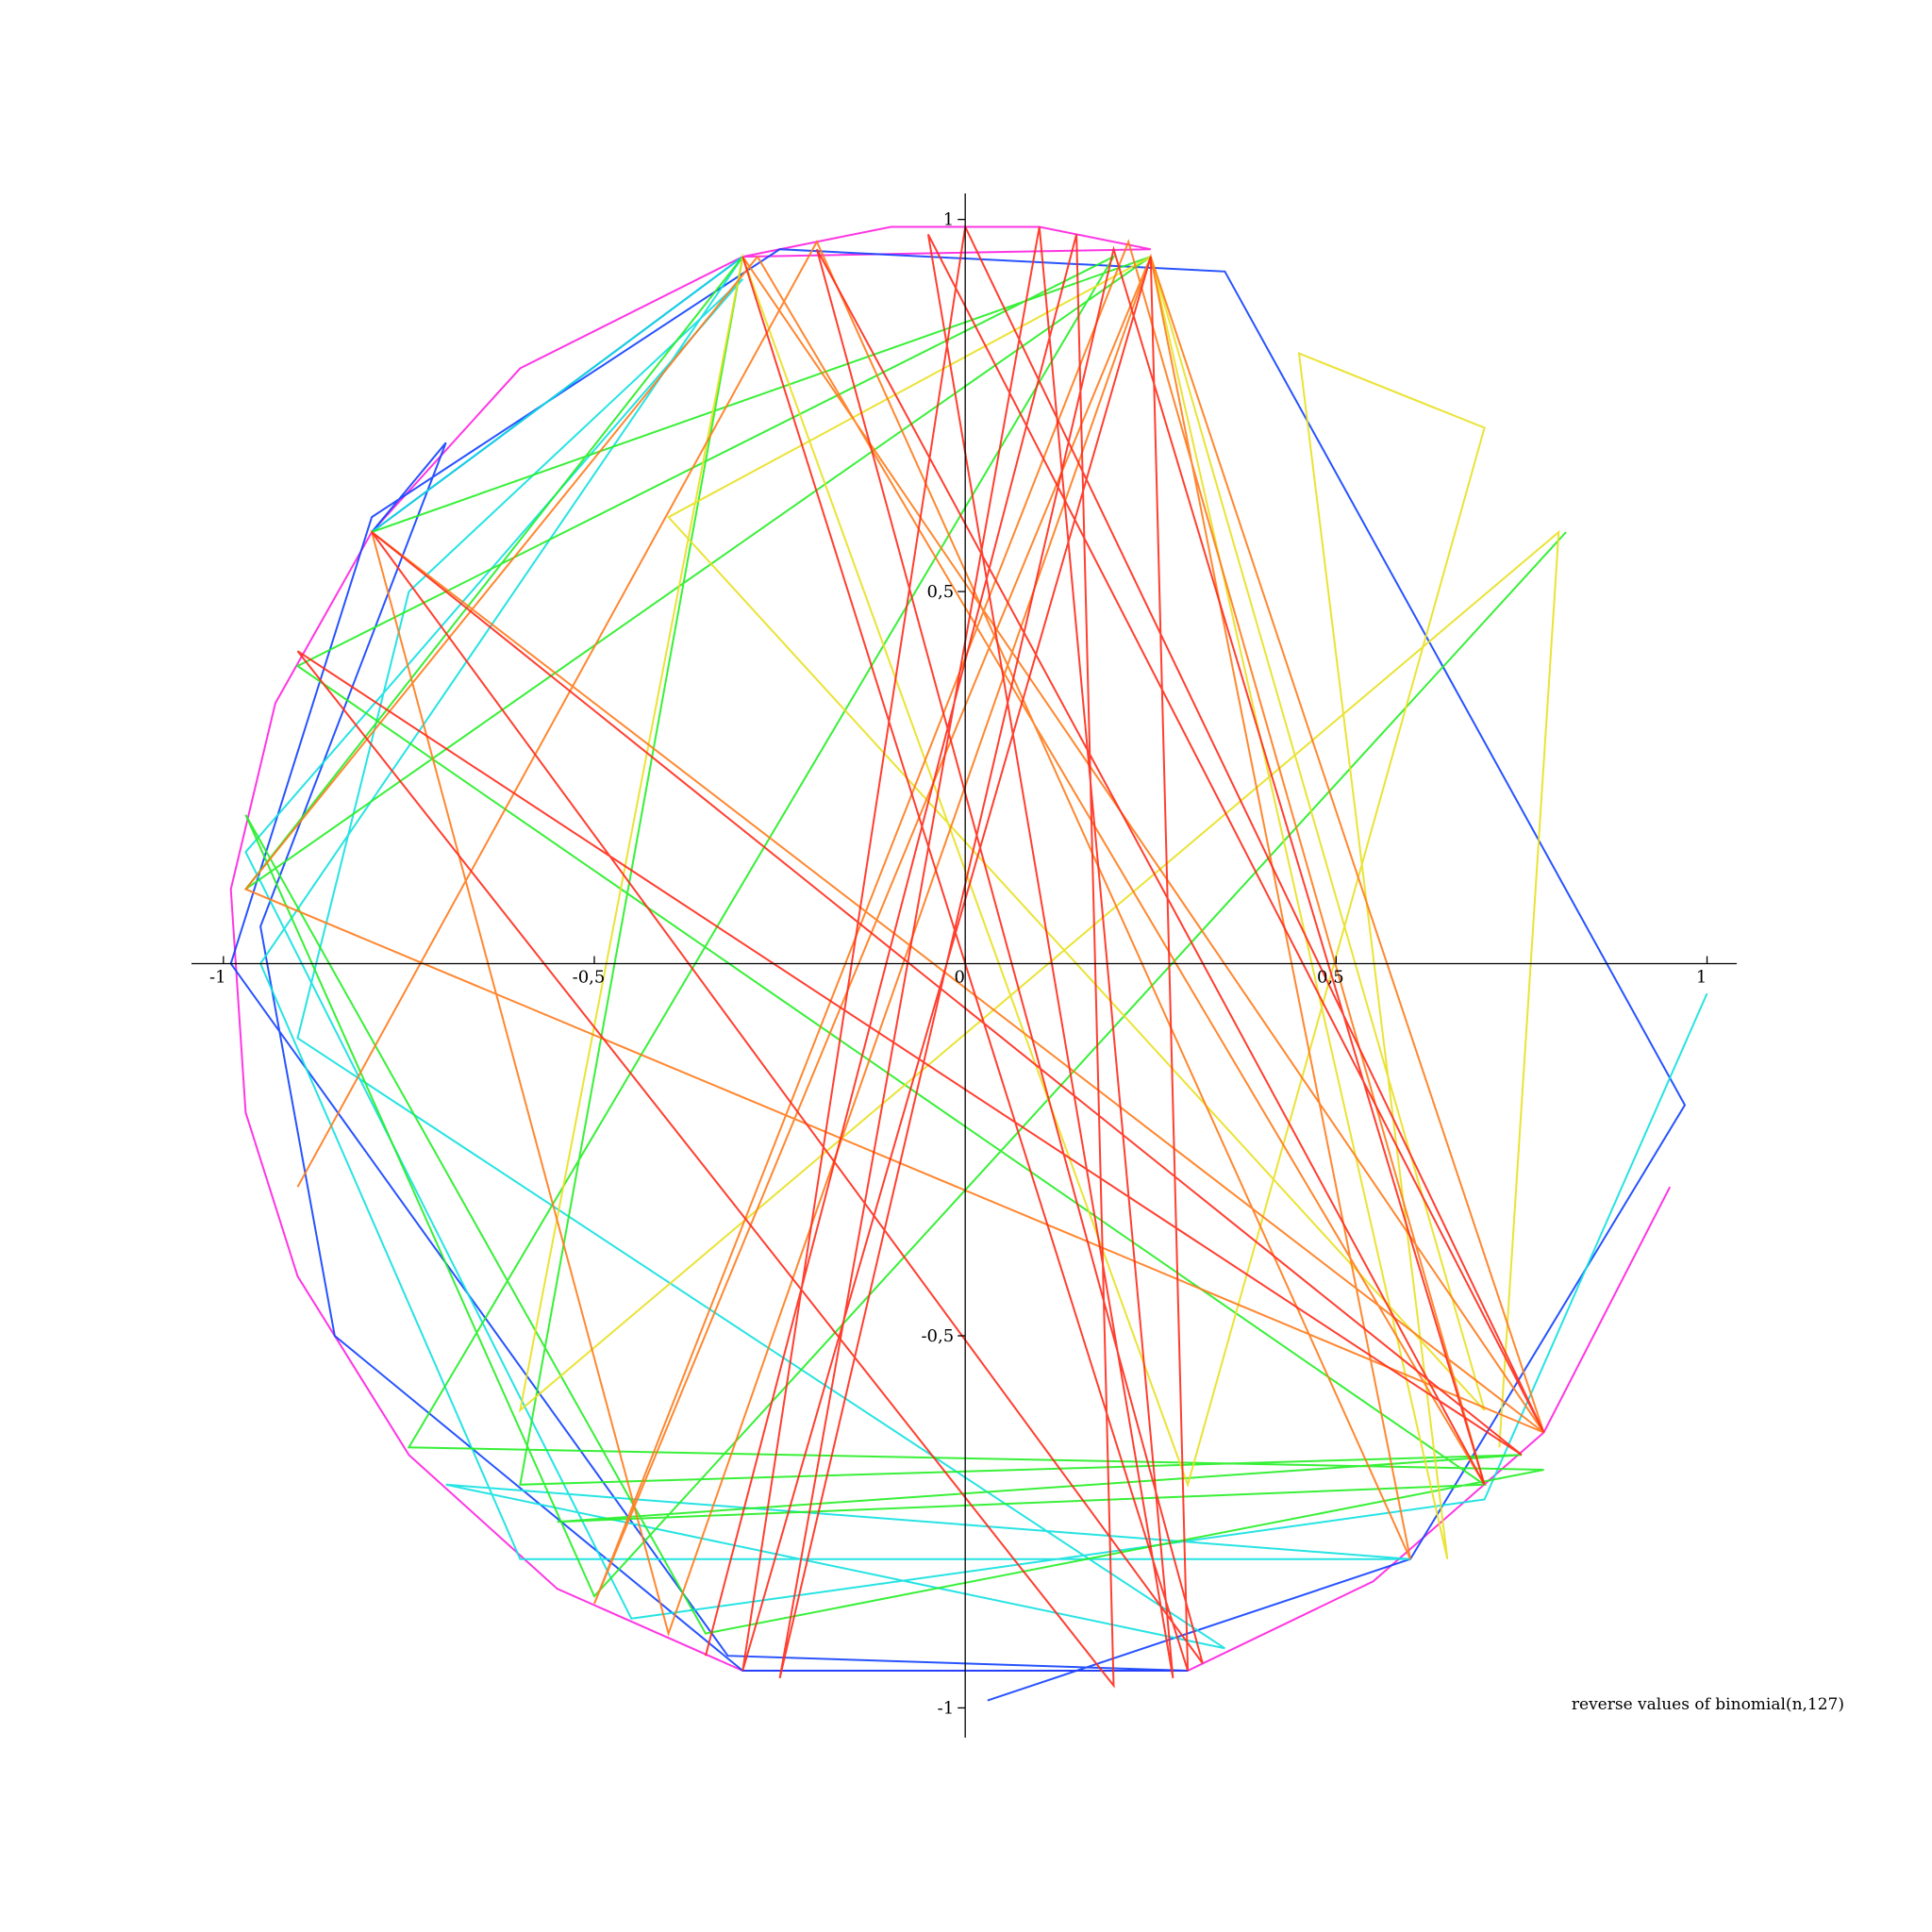 This screenshot has width=1932, height=1932. What do you see at coordinates (947, 1708) in the screenshot?
I see `y-tick-label: -1` at bounding box center [947, 1708].